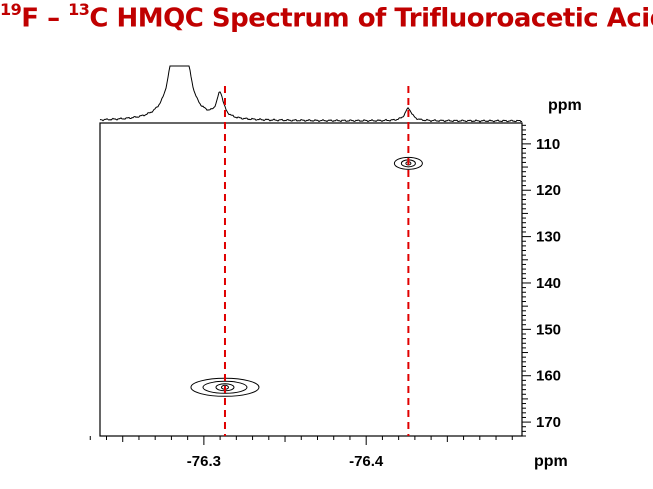  Describe the element at coordinates (11, 9) in the screenshot. I see `title-superscript-19: 19` at that location.